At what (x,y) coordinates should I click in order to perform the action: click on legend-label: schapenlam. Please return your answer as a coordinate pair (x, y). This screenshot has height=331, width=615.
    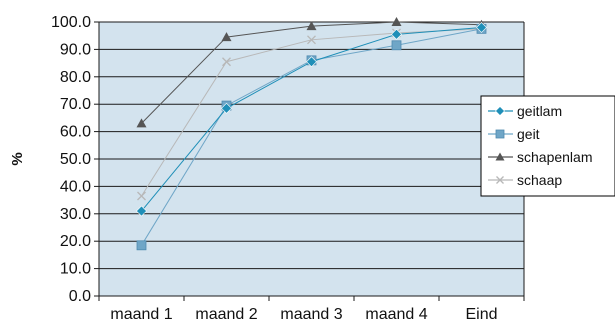
    Looking at the image, I should click on (555, 157).